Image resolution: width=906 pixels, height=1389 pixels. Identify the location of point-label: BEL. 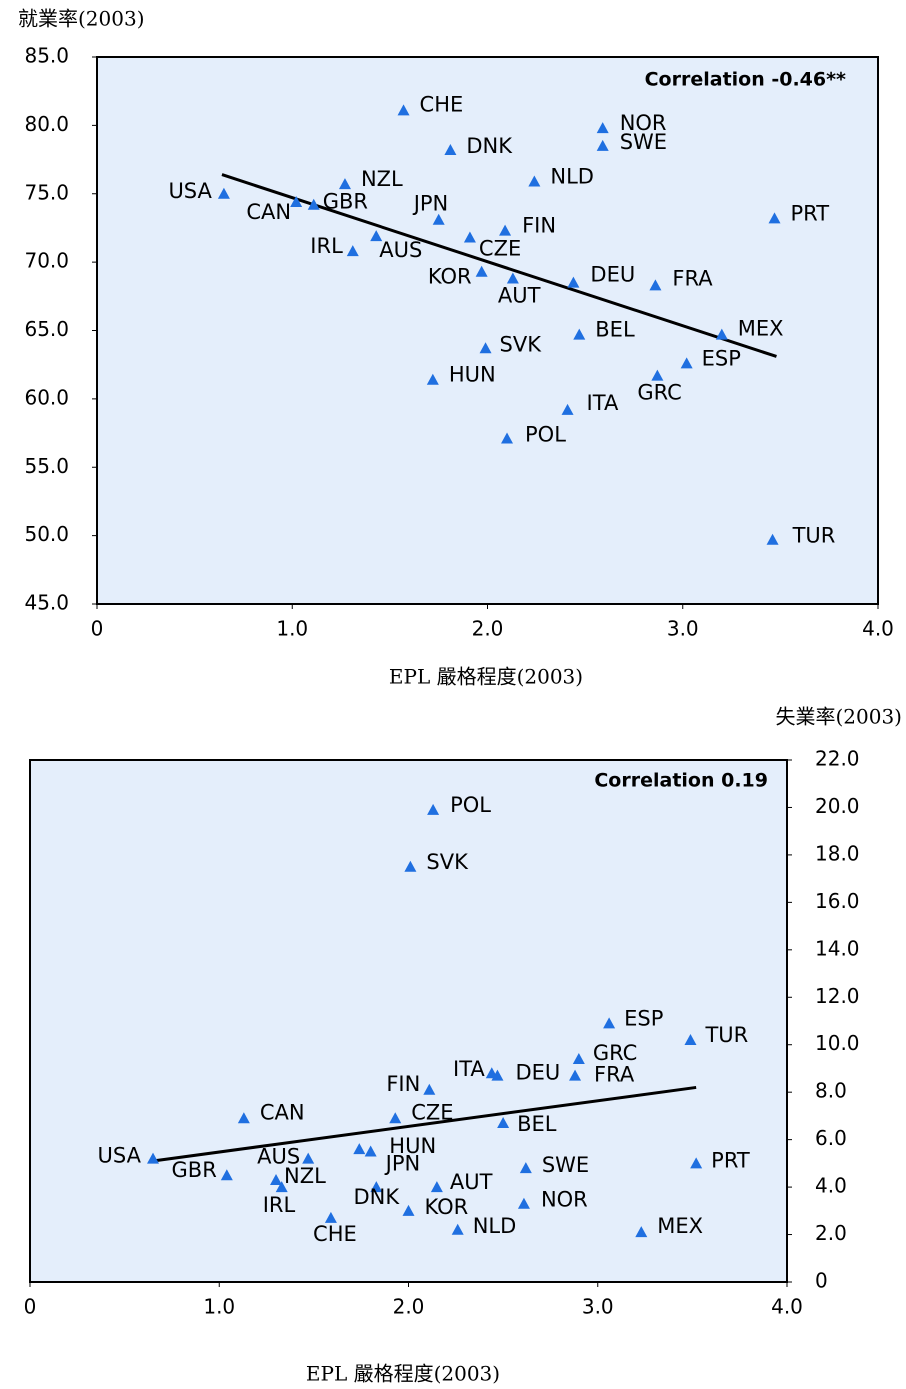
(615, 330).